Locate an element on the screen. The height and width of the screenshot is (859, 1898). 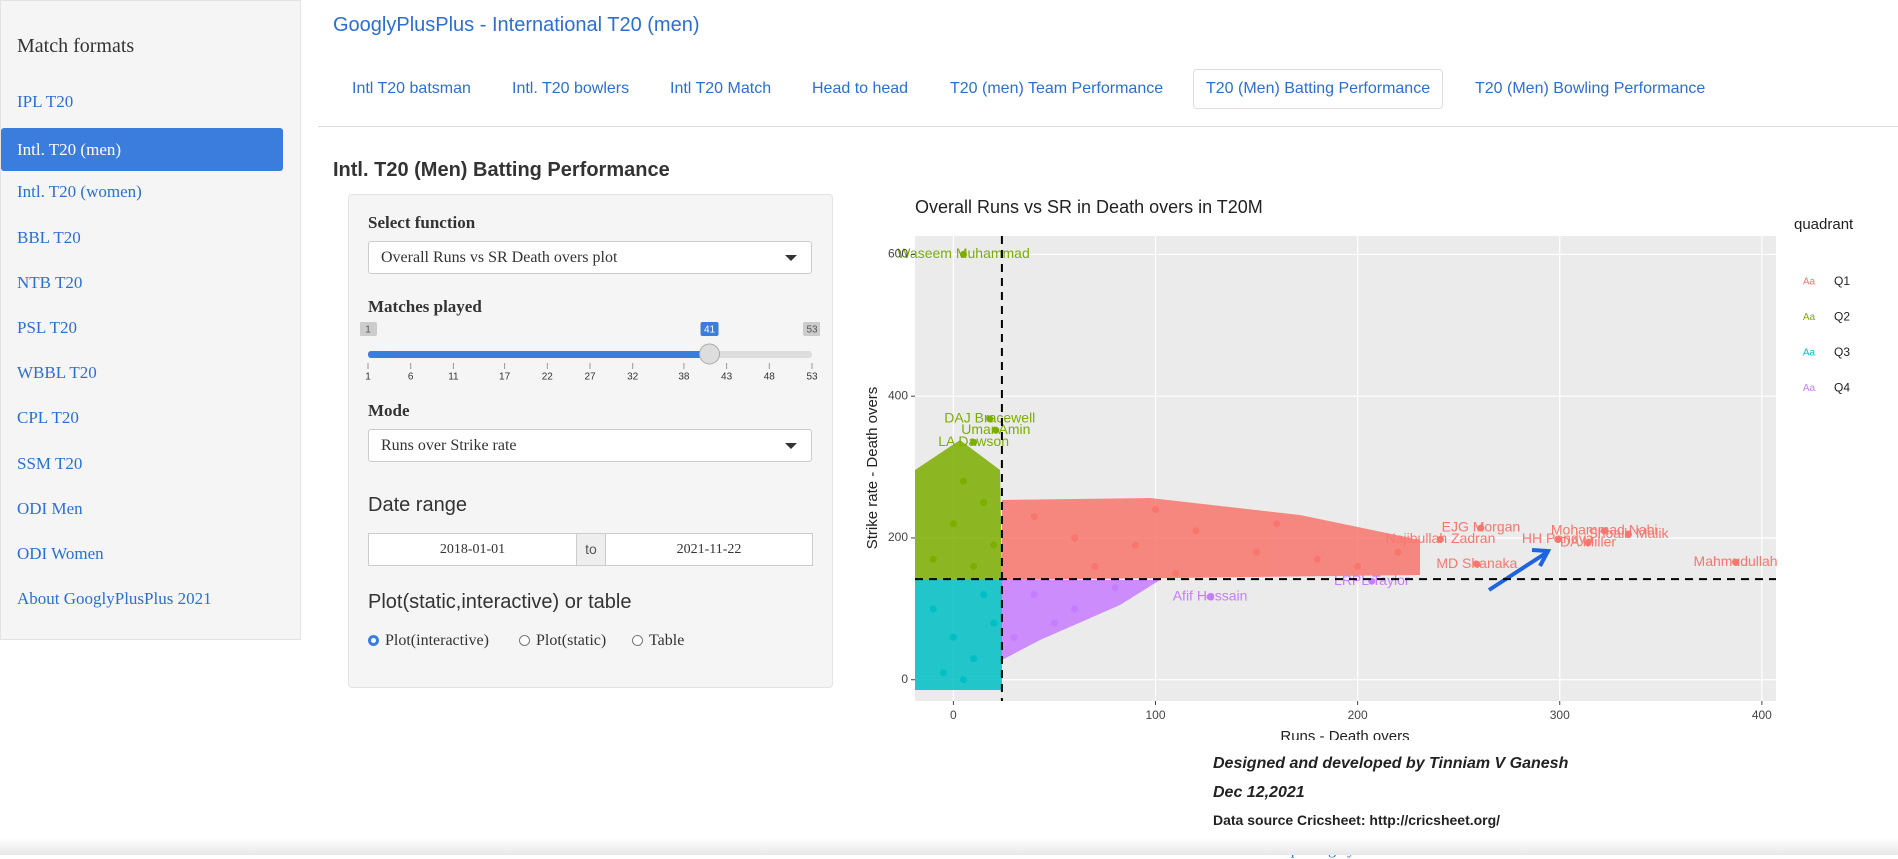
sidebar-item: ODI Women is located at coordinates (60, 553).